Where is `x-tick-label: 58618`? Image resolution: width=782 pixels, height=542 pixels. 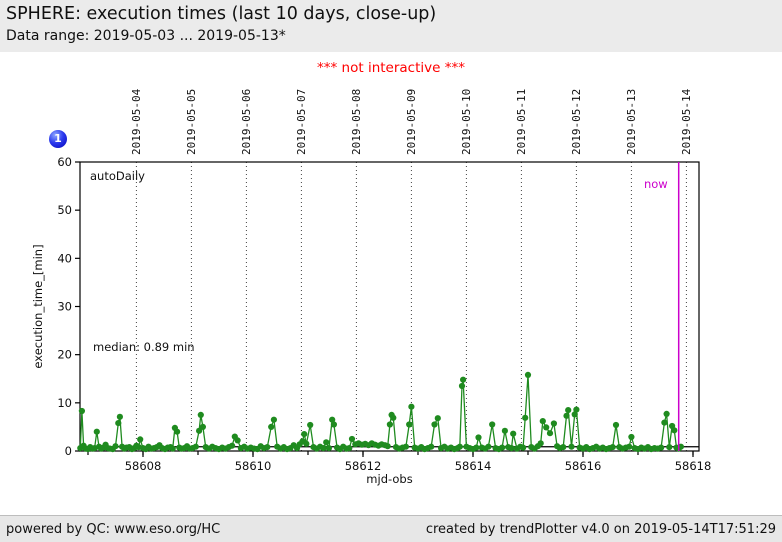
x-tick-label: 58618 is located at coordinates (693, 466).